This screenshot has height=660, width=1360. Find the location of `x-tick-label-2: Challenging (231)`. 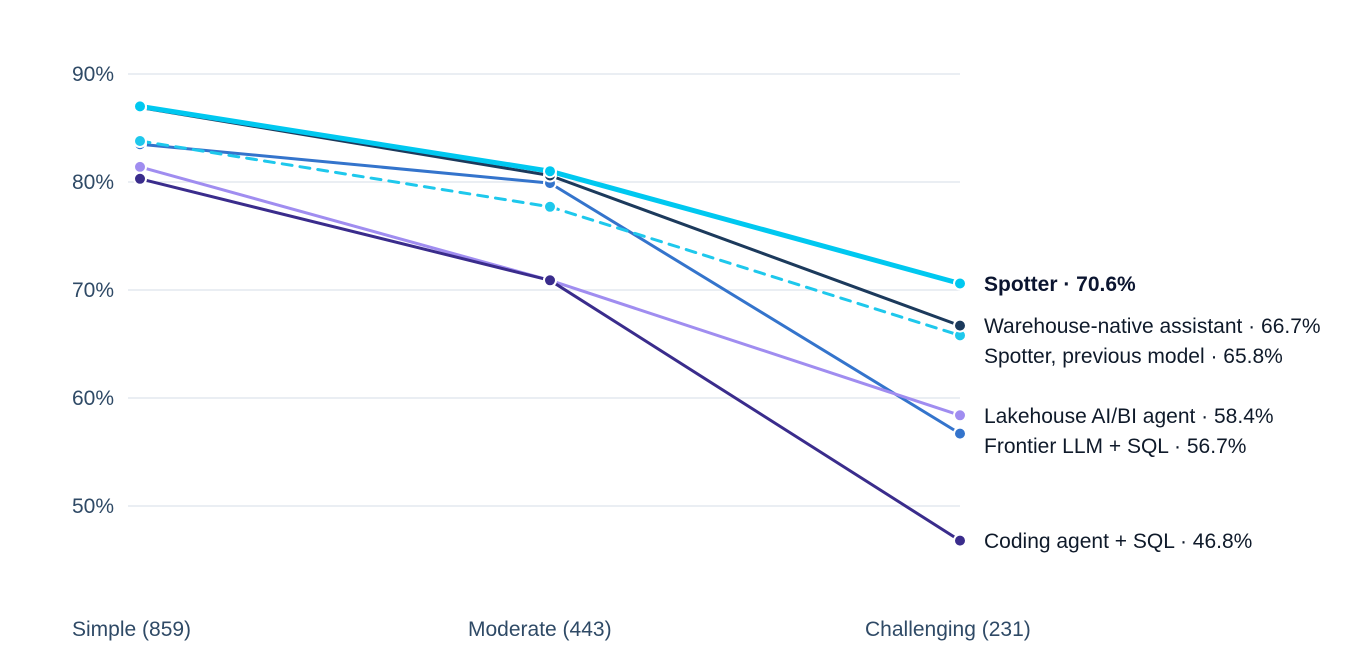

x-tick-label-2: Challenging (231) is located at coordinates (948, 629).